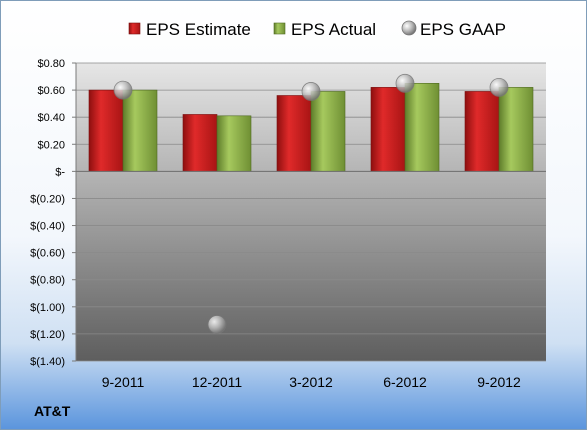 Image resolution: width=587 pixels, height=430 pixels. I want to click on y-tick-label: $(0.60), so click(47, 254).